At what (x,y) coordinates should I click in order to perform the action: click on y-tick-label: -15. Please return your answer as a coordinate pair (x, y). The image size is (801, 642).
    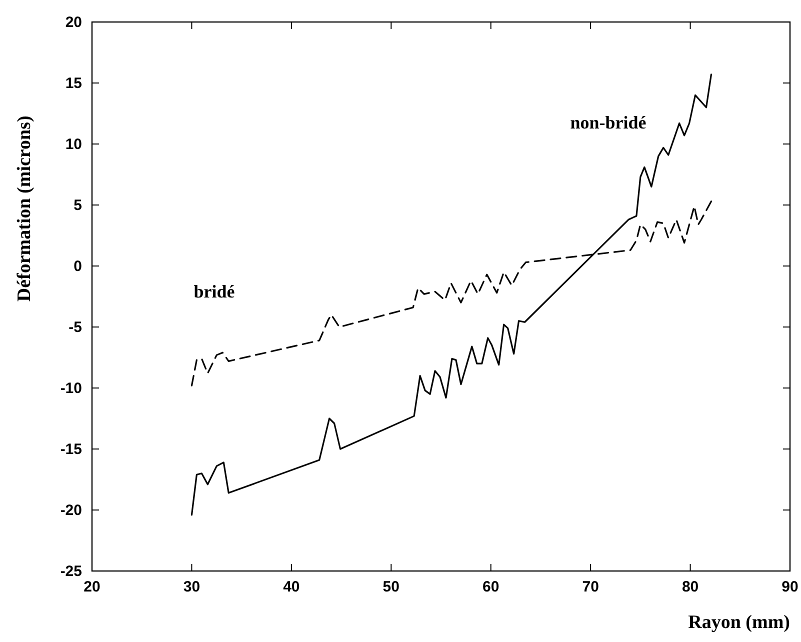
    Looking at the image, I should click on (71, 449).